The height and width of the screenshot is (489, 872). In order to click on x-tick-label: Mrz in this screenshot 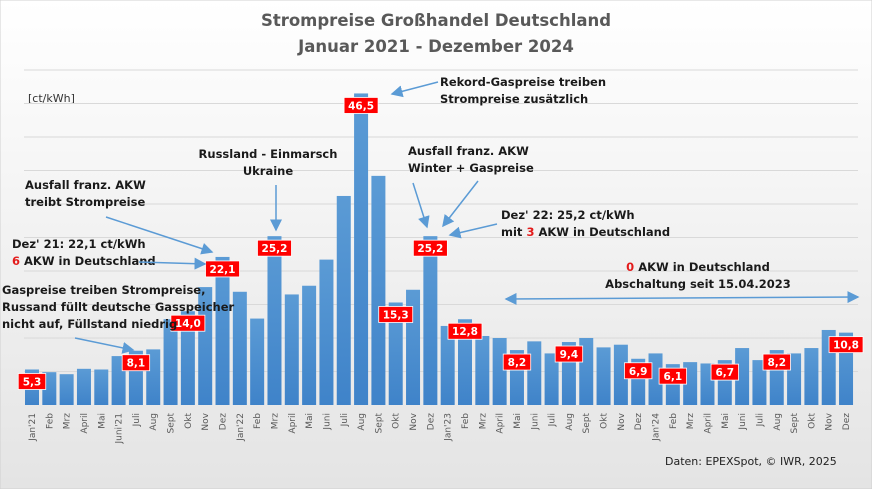, I will do `click(483, 421)`.